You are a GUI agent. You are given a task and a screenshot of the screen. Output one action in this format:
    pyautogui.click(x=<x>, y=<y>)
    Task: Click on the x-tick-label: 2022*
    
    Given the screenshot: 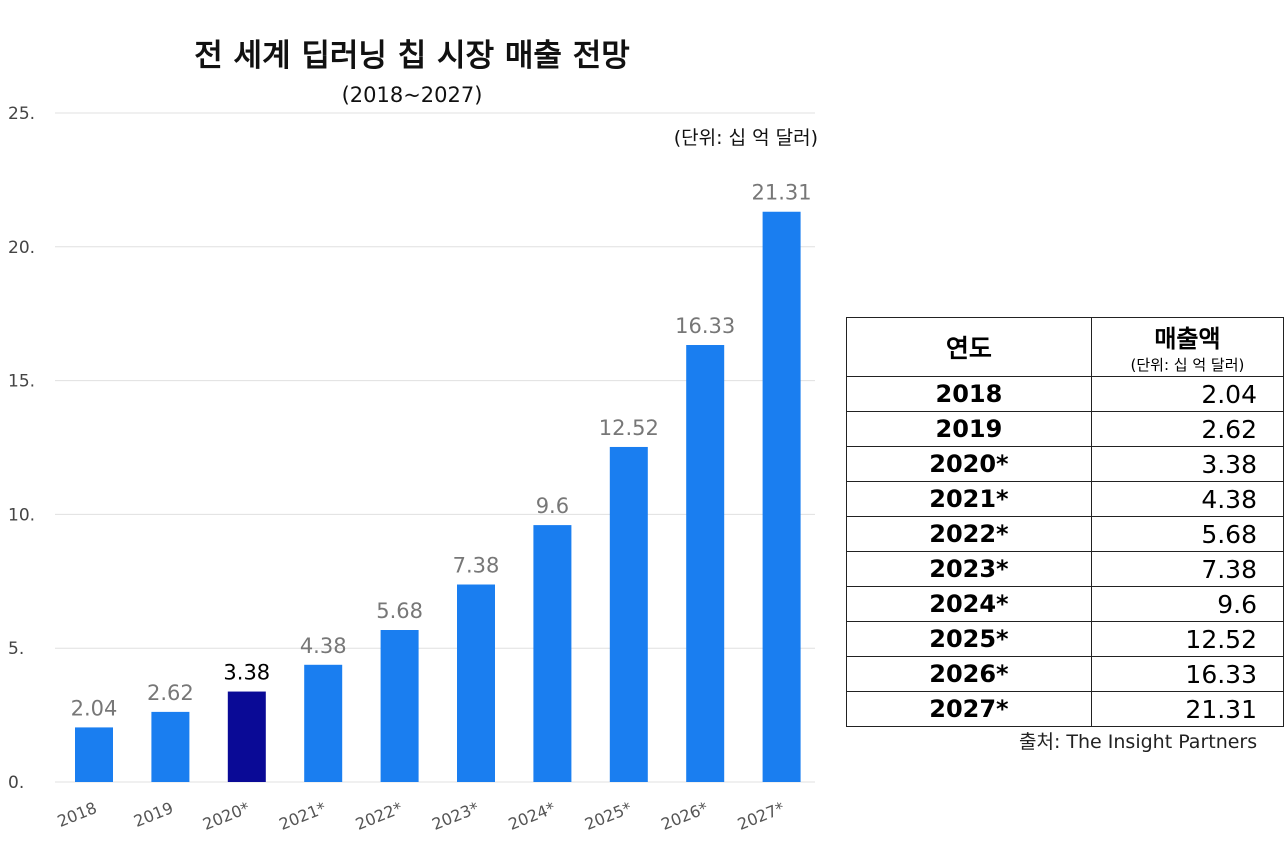 What is the action you would take?
    pyautogui.click(x=379, y=816)
    